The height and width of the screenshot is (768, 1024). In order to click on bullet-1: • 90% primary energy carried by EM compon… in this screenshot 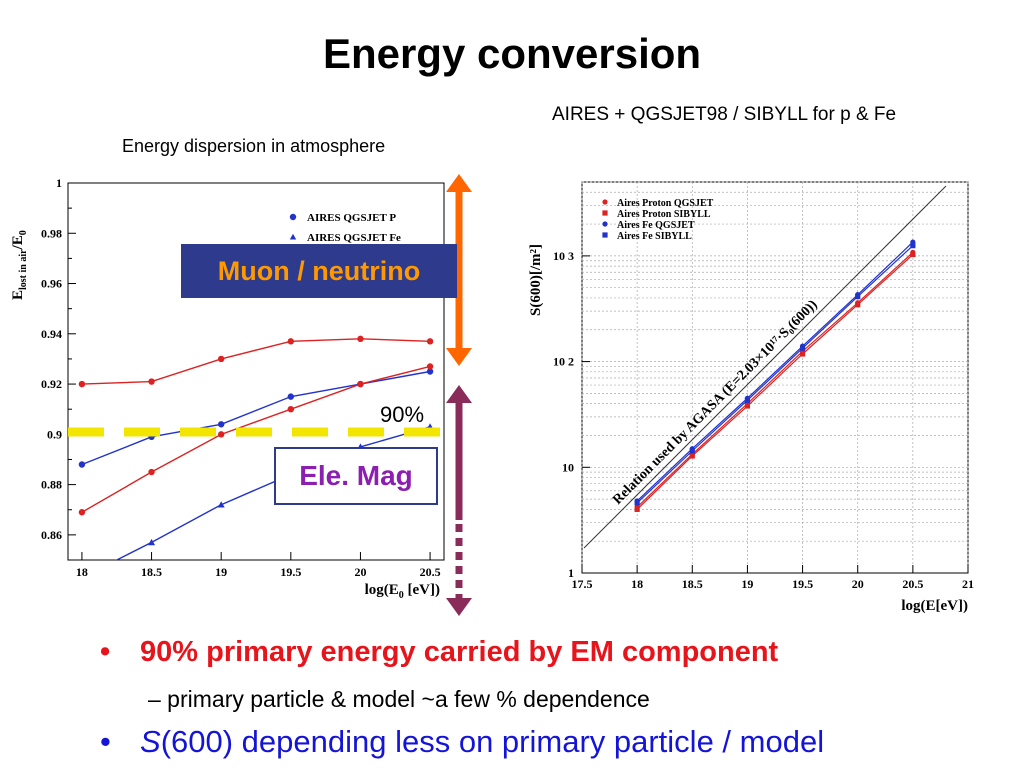, I will do `click(439, 652)`.